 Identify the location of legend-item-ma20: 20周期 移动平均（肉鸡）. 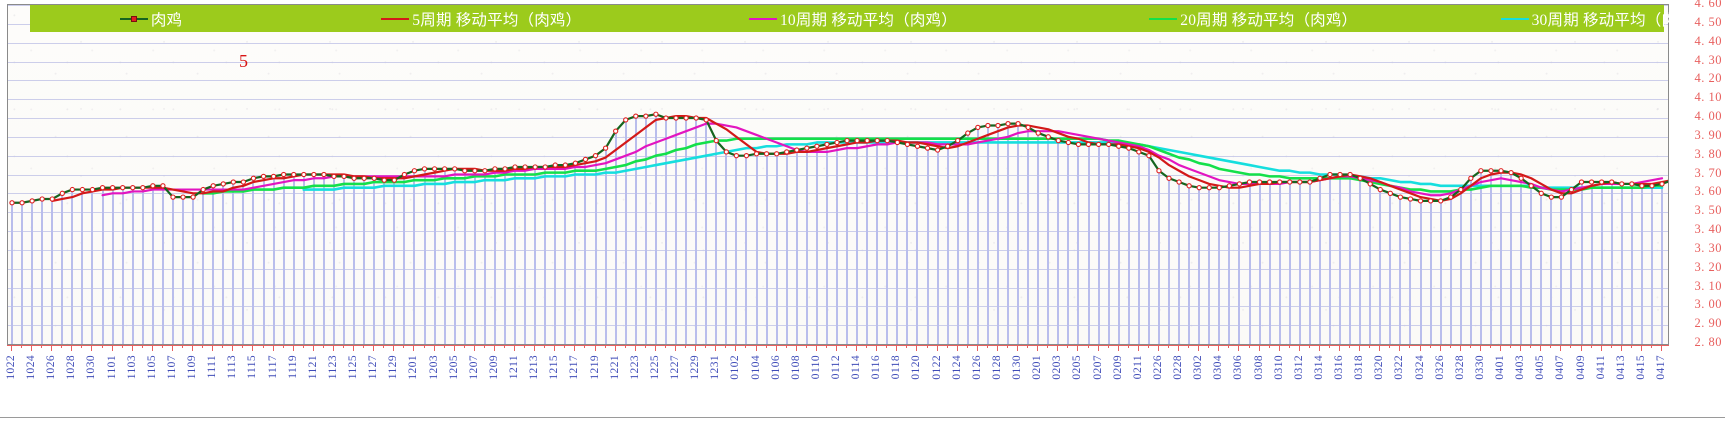
(1253, 19).